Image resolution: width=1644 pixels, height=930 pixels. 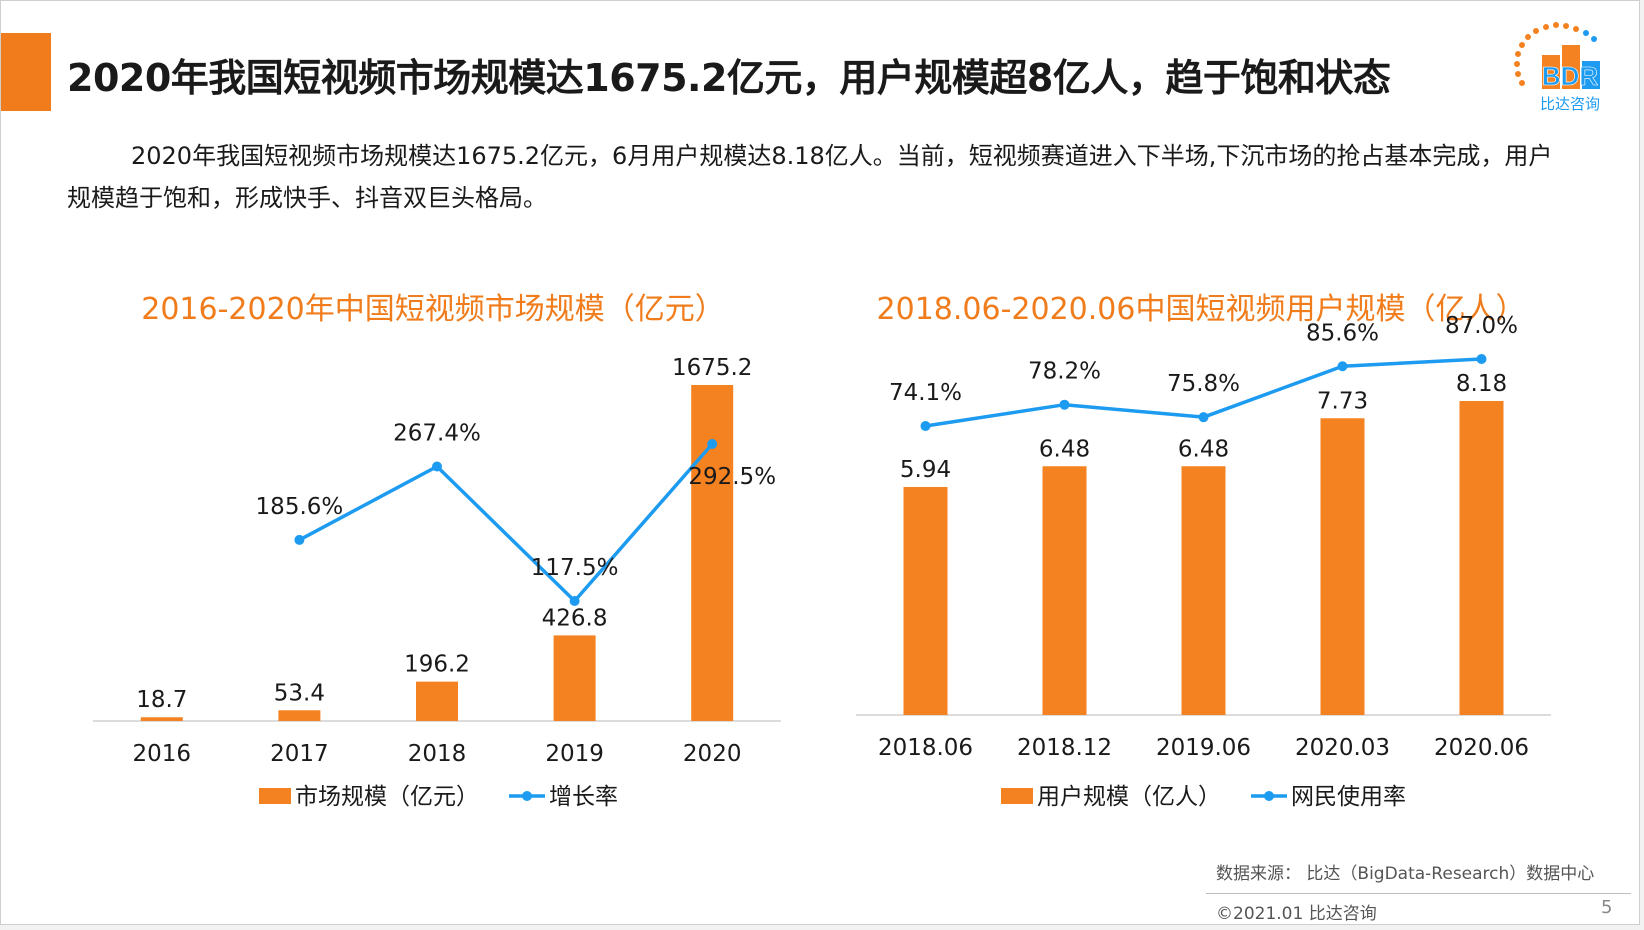 I want to click on bar-value-label: 18.7, so click(x=161, y=700).